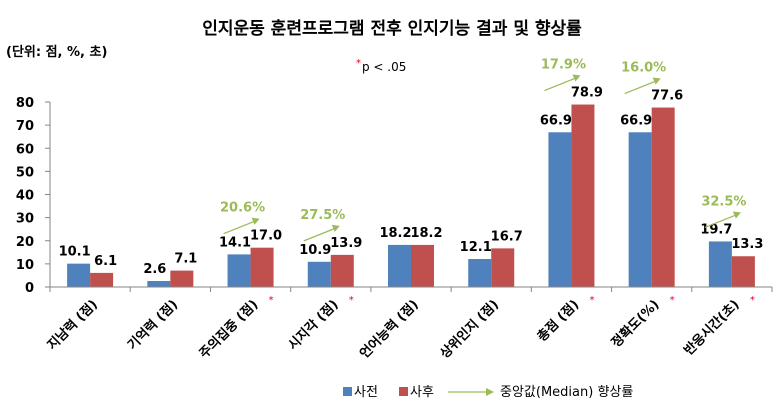  I want to click on legend-swatch-post, so click(403, 391).